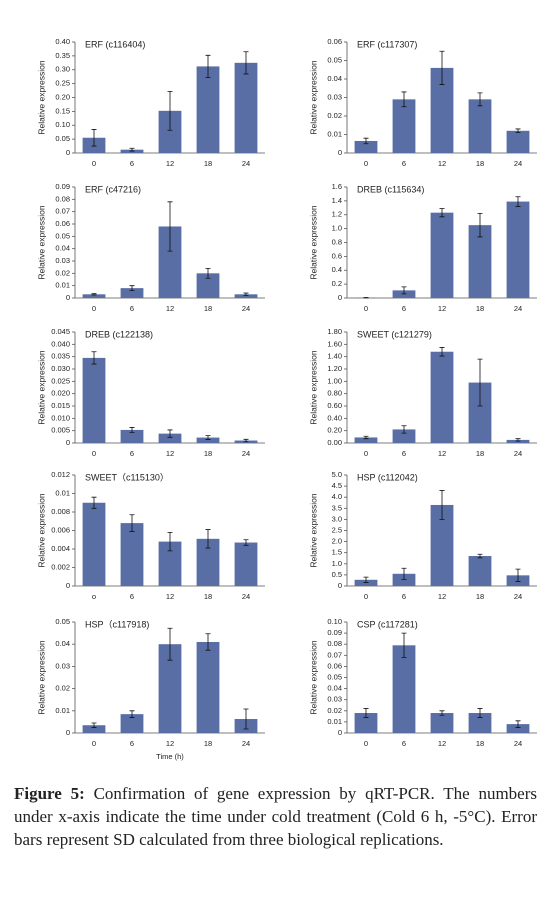  Describe the element at coordinates (337, 563) in the screenshot. I see `y-tick-label: 1.0` at that location.